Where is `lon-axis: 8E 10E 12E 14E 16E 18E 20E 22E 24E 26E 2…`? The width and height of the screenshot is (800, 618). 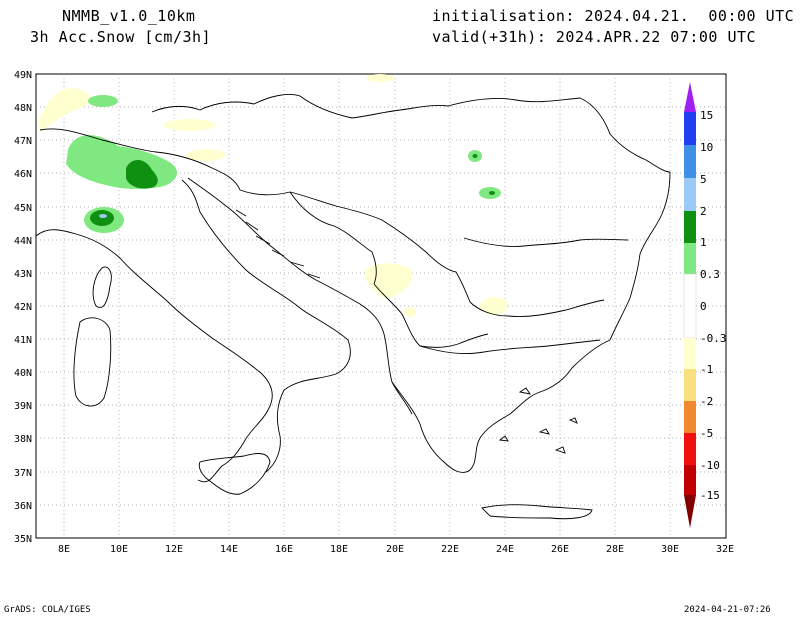
lon-axis: 8E 10E 12E 14E 16E 18E 20E 22E 24E 26E 2… is located at coordinates (396, 549).